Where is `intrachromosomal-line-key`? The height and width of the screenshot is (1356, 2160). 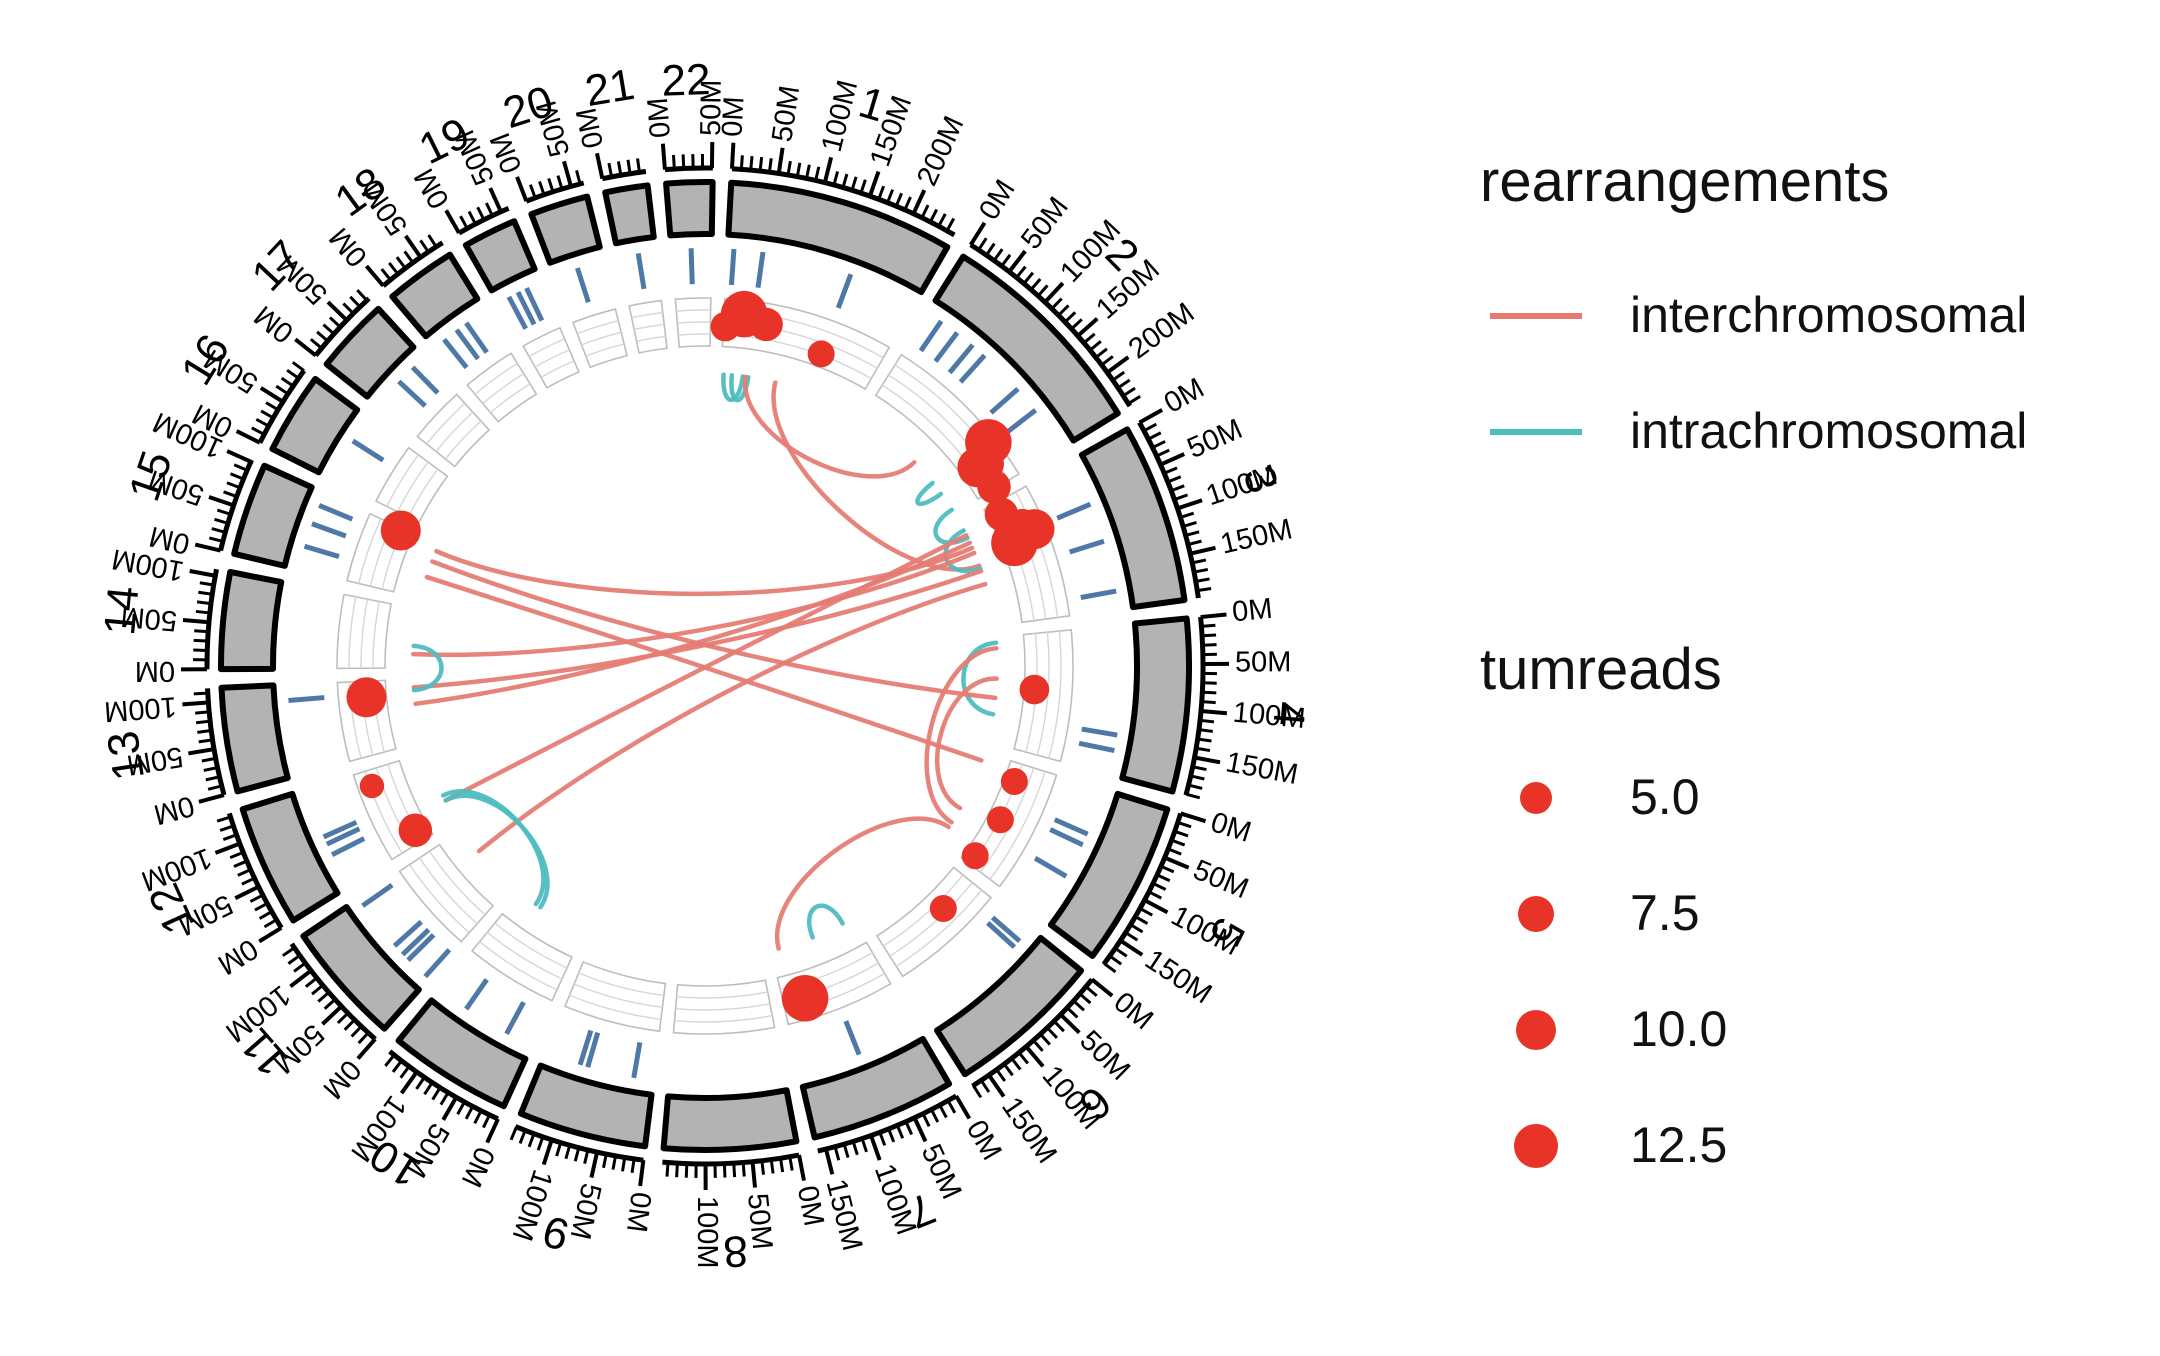 intrachromosomal-line-key is located at coordinates (1536, 432).